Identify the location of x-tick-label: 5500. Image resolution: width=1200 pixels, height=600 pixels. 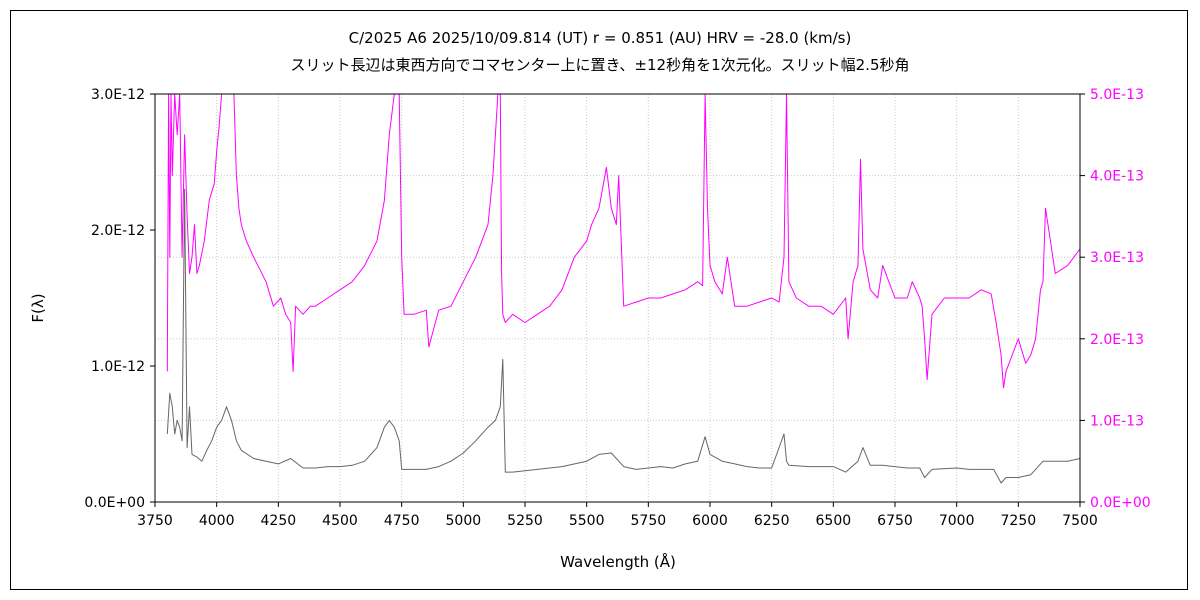
(587, 521).